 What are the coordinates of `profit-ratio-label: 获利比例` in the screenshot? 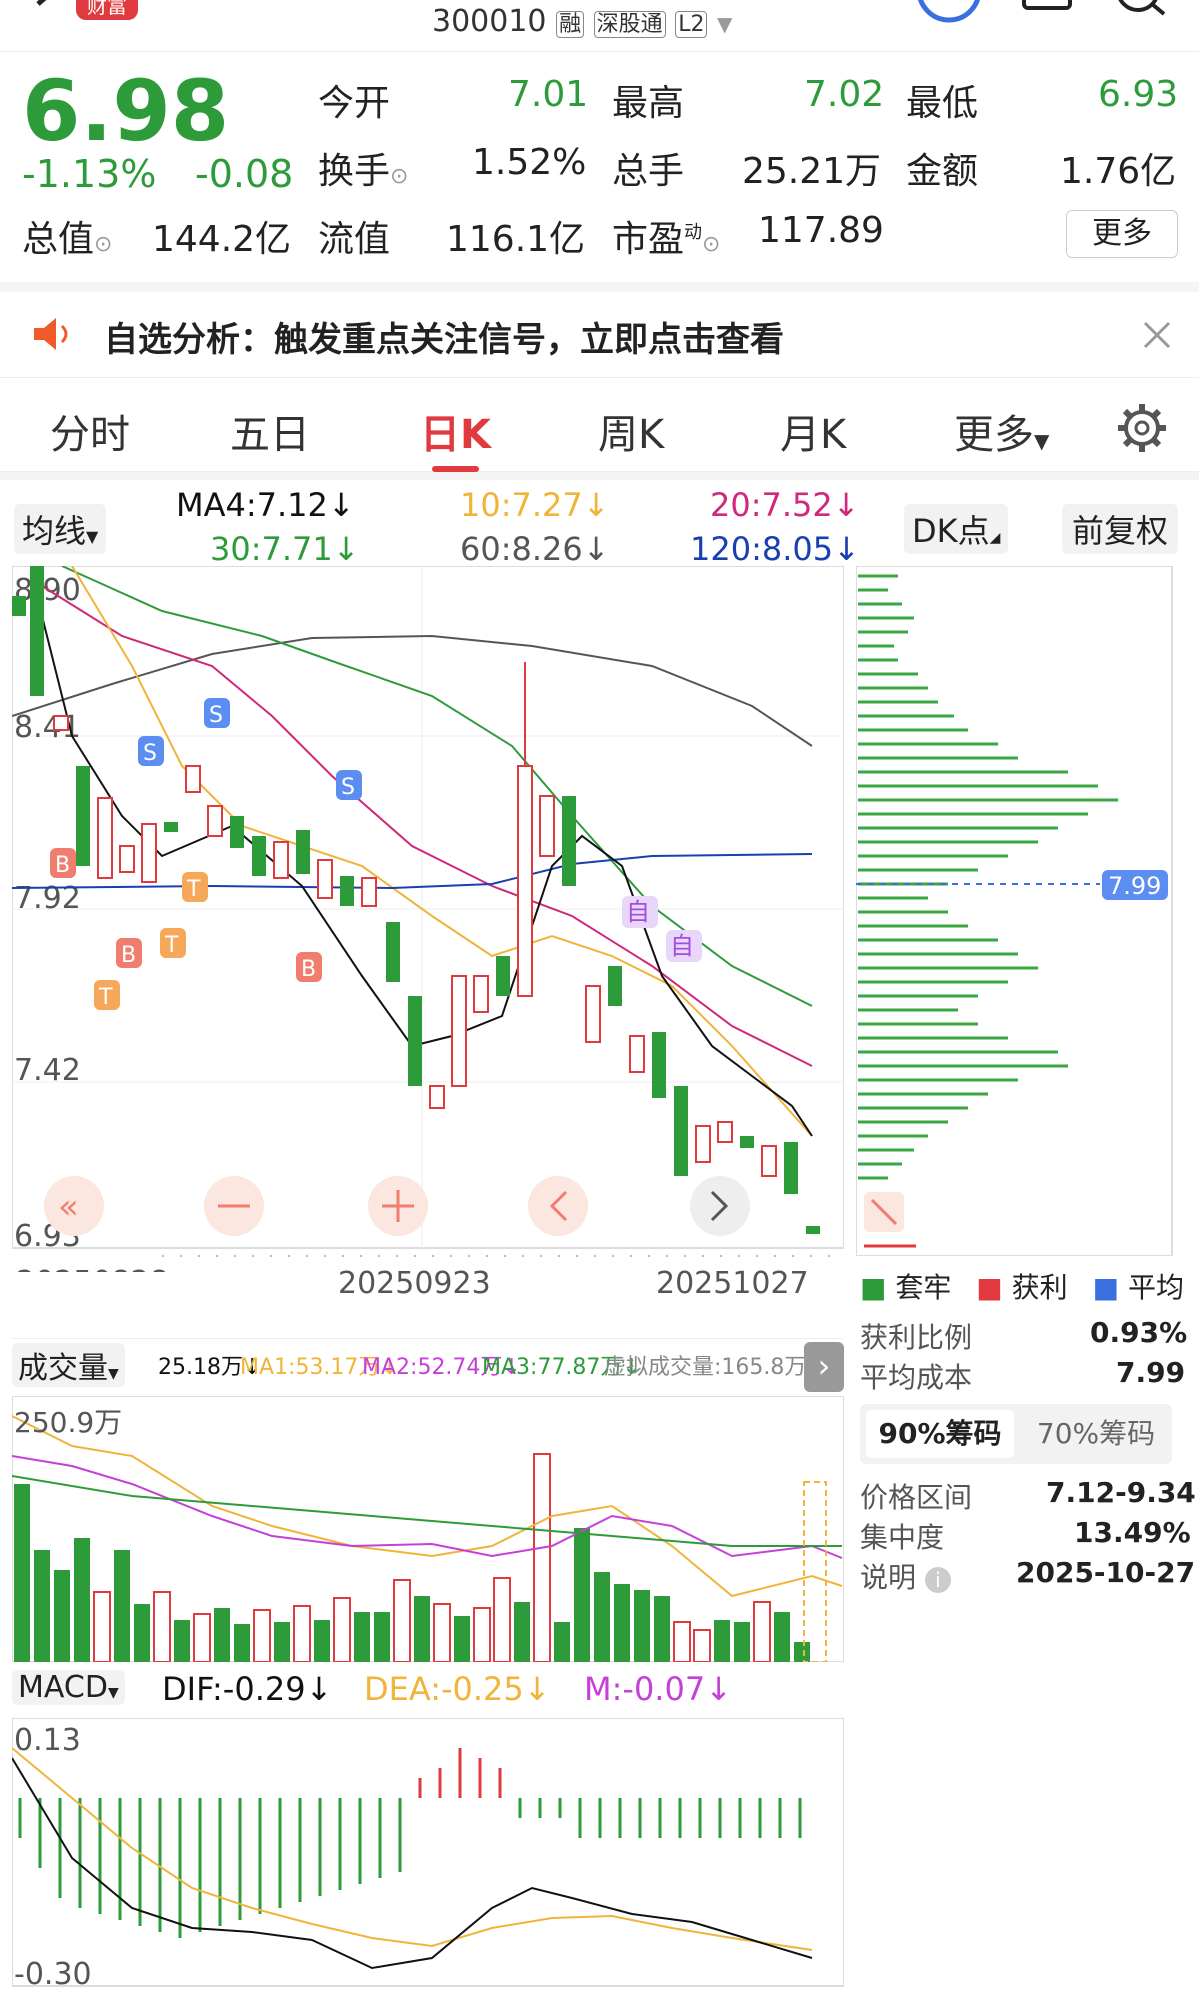 It's located at (916, 1337).